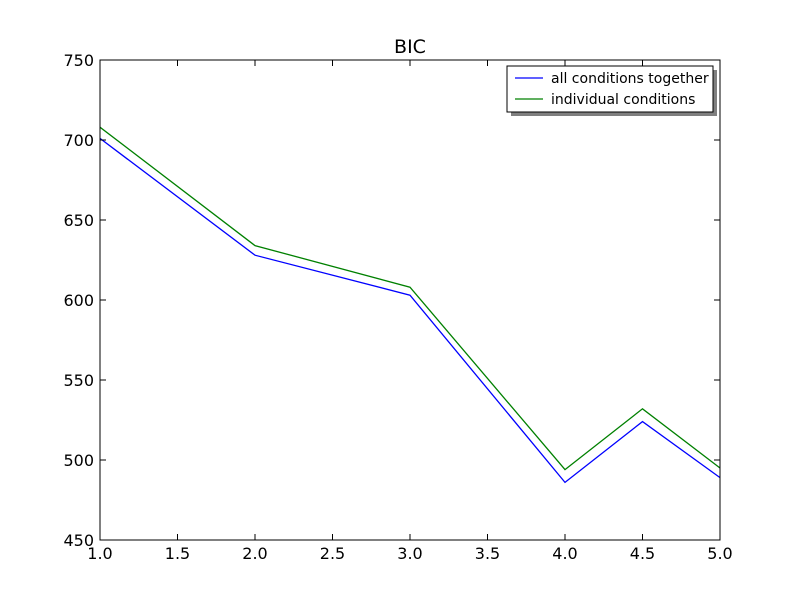 The width and height of the screenshot is (800, 600). Describe the element at coordinates (332, 553) in the screenshot. I see `x-tick-label: 2.5` at that location.